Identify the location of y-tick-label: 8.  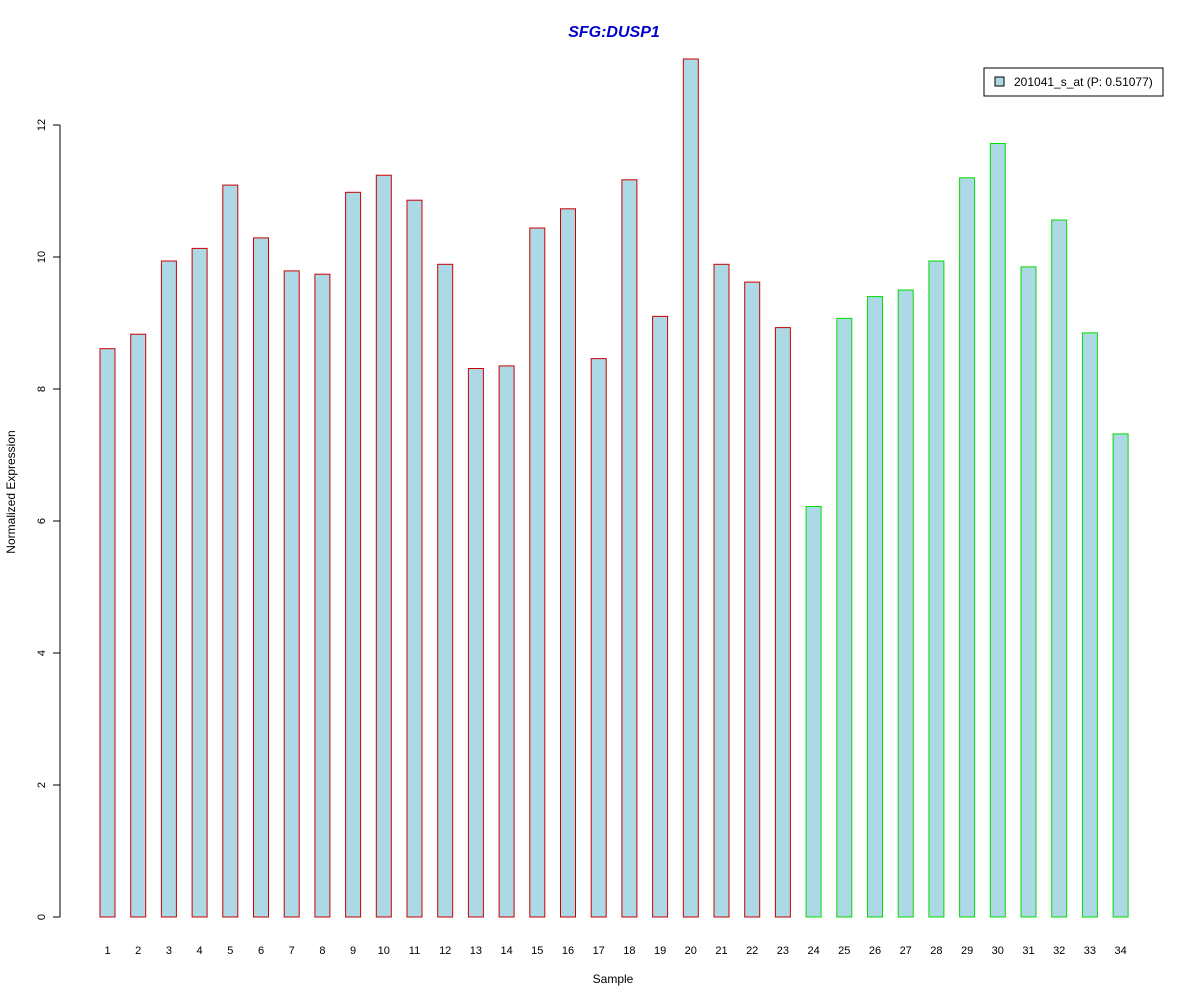
(42, 389).